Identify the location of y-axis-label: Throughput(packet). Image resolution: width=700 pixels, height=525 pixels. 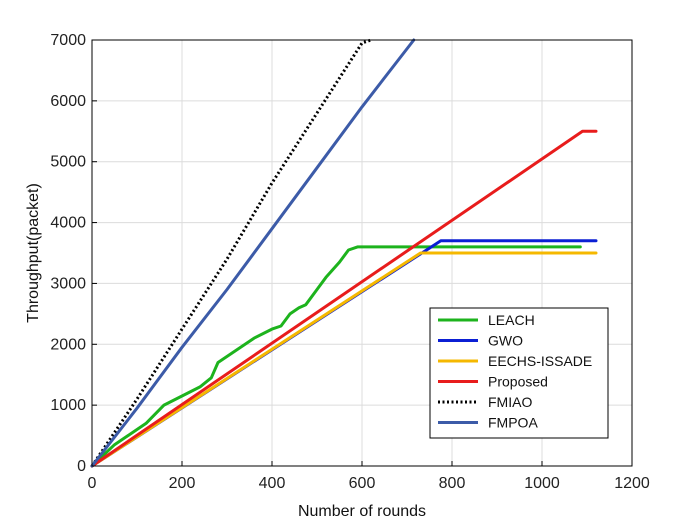
(33, 253).